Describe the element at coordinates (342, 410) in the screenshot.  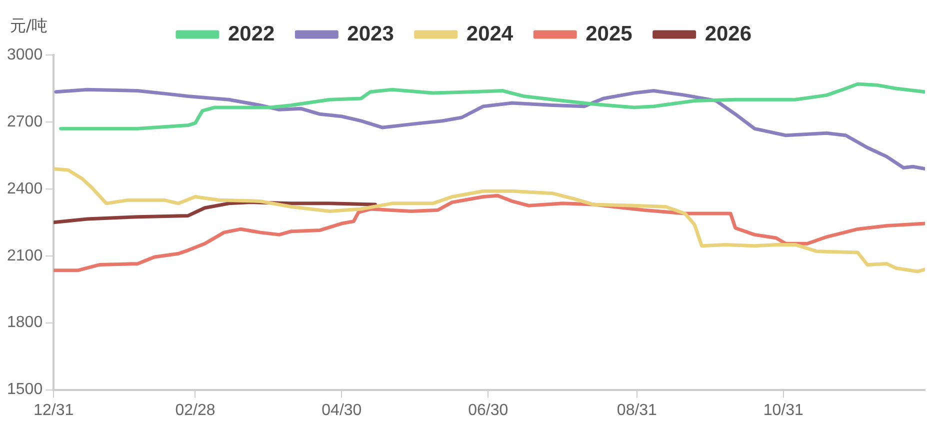
I see `x-tick-label: 04/30` at that location.